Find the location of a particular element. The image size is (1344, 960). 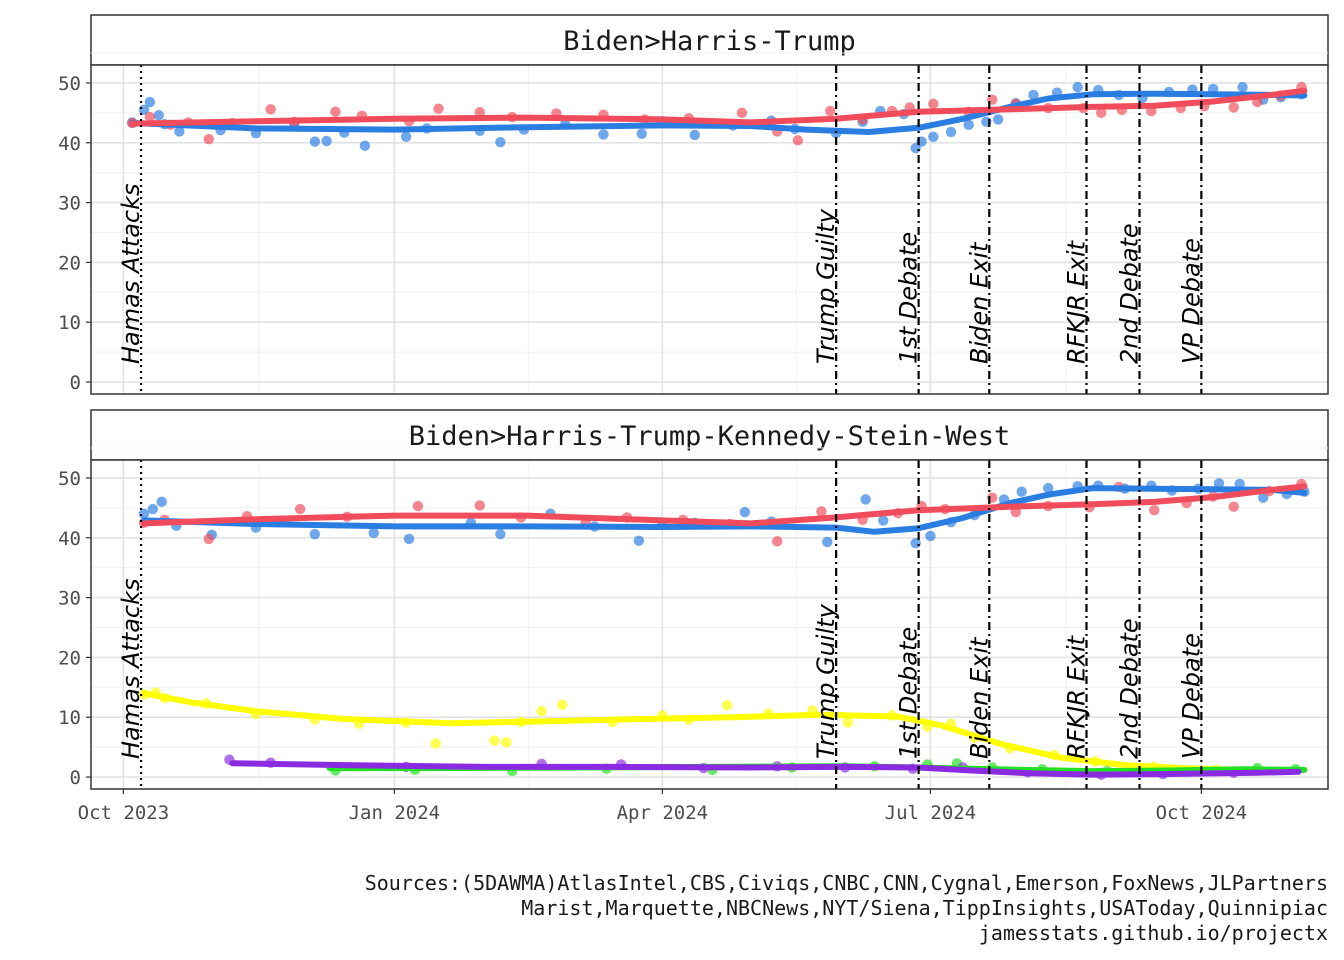

x-tick-label: Apr 2024 is located at coordinates (663, 813).